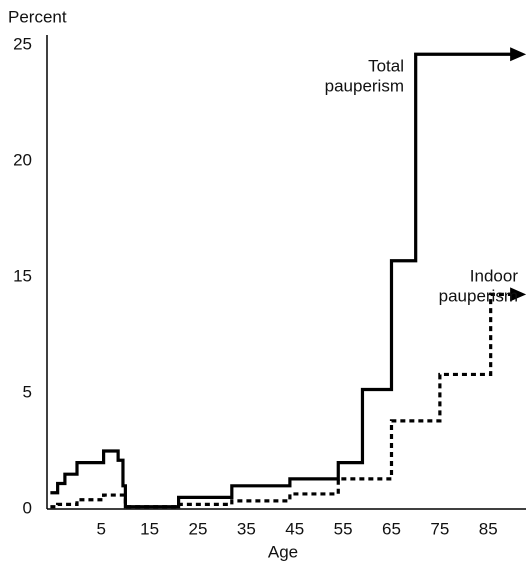 The image size is (526, 564). I want to click on x-tick-label: 45, so click(294, 528).